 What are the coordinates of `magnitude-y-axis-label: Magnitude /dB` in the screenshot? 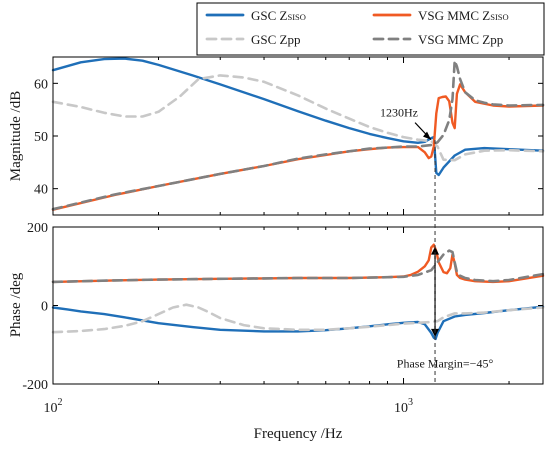 It's located at (16, 136).